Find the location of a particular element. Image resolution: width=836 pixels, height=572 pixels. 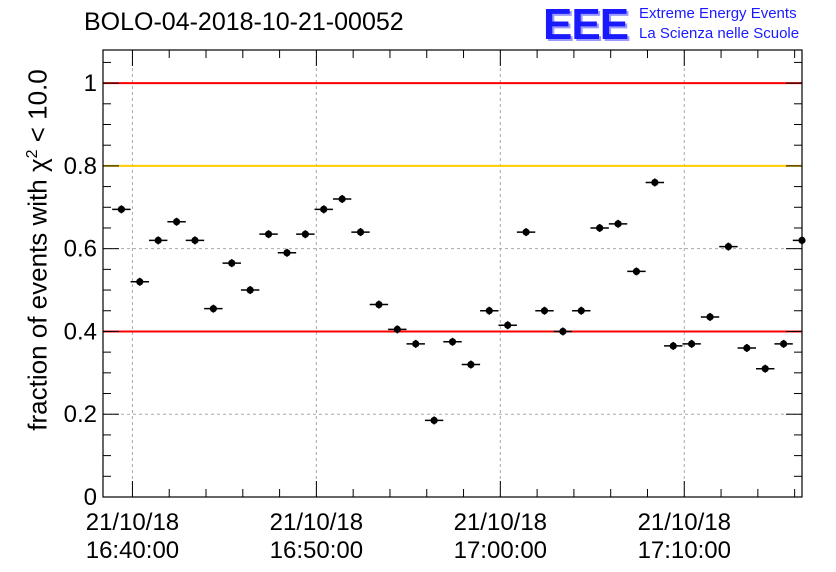

y-tick-label: 0 is located at coordinates (90, 497).